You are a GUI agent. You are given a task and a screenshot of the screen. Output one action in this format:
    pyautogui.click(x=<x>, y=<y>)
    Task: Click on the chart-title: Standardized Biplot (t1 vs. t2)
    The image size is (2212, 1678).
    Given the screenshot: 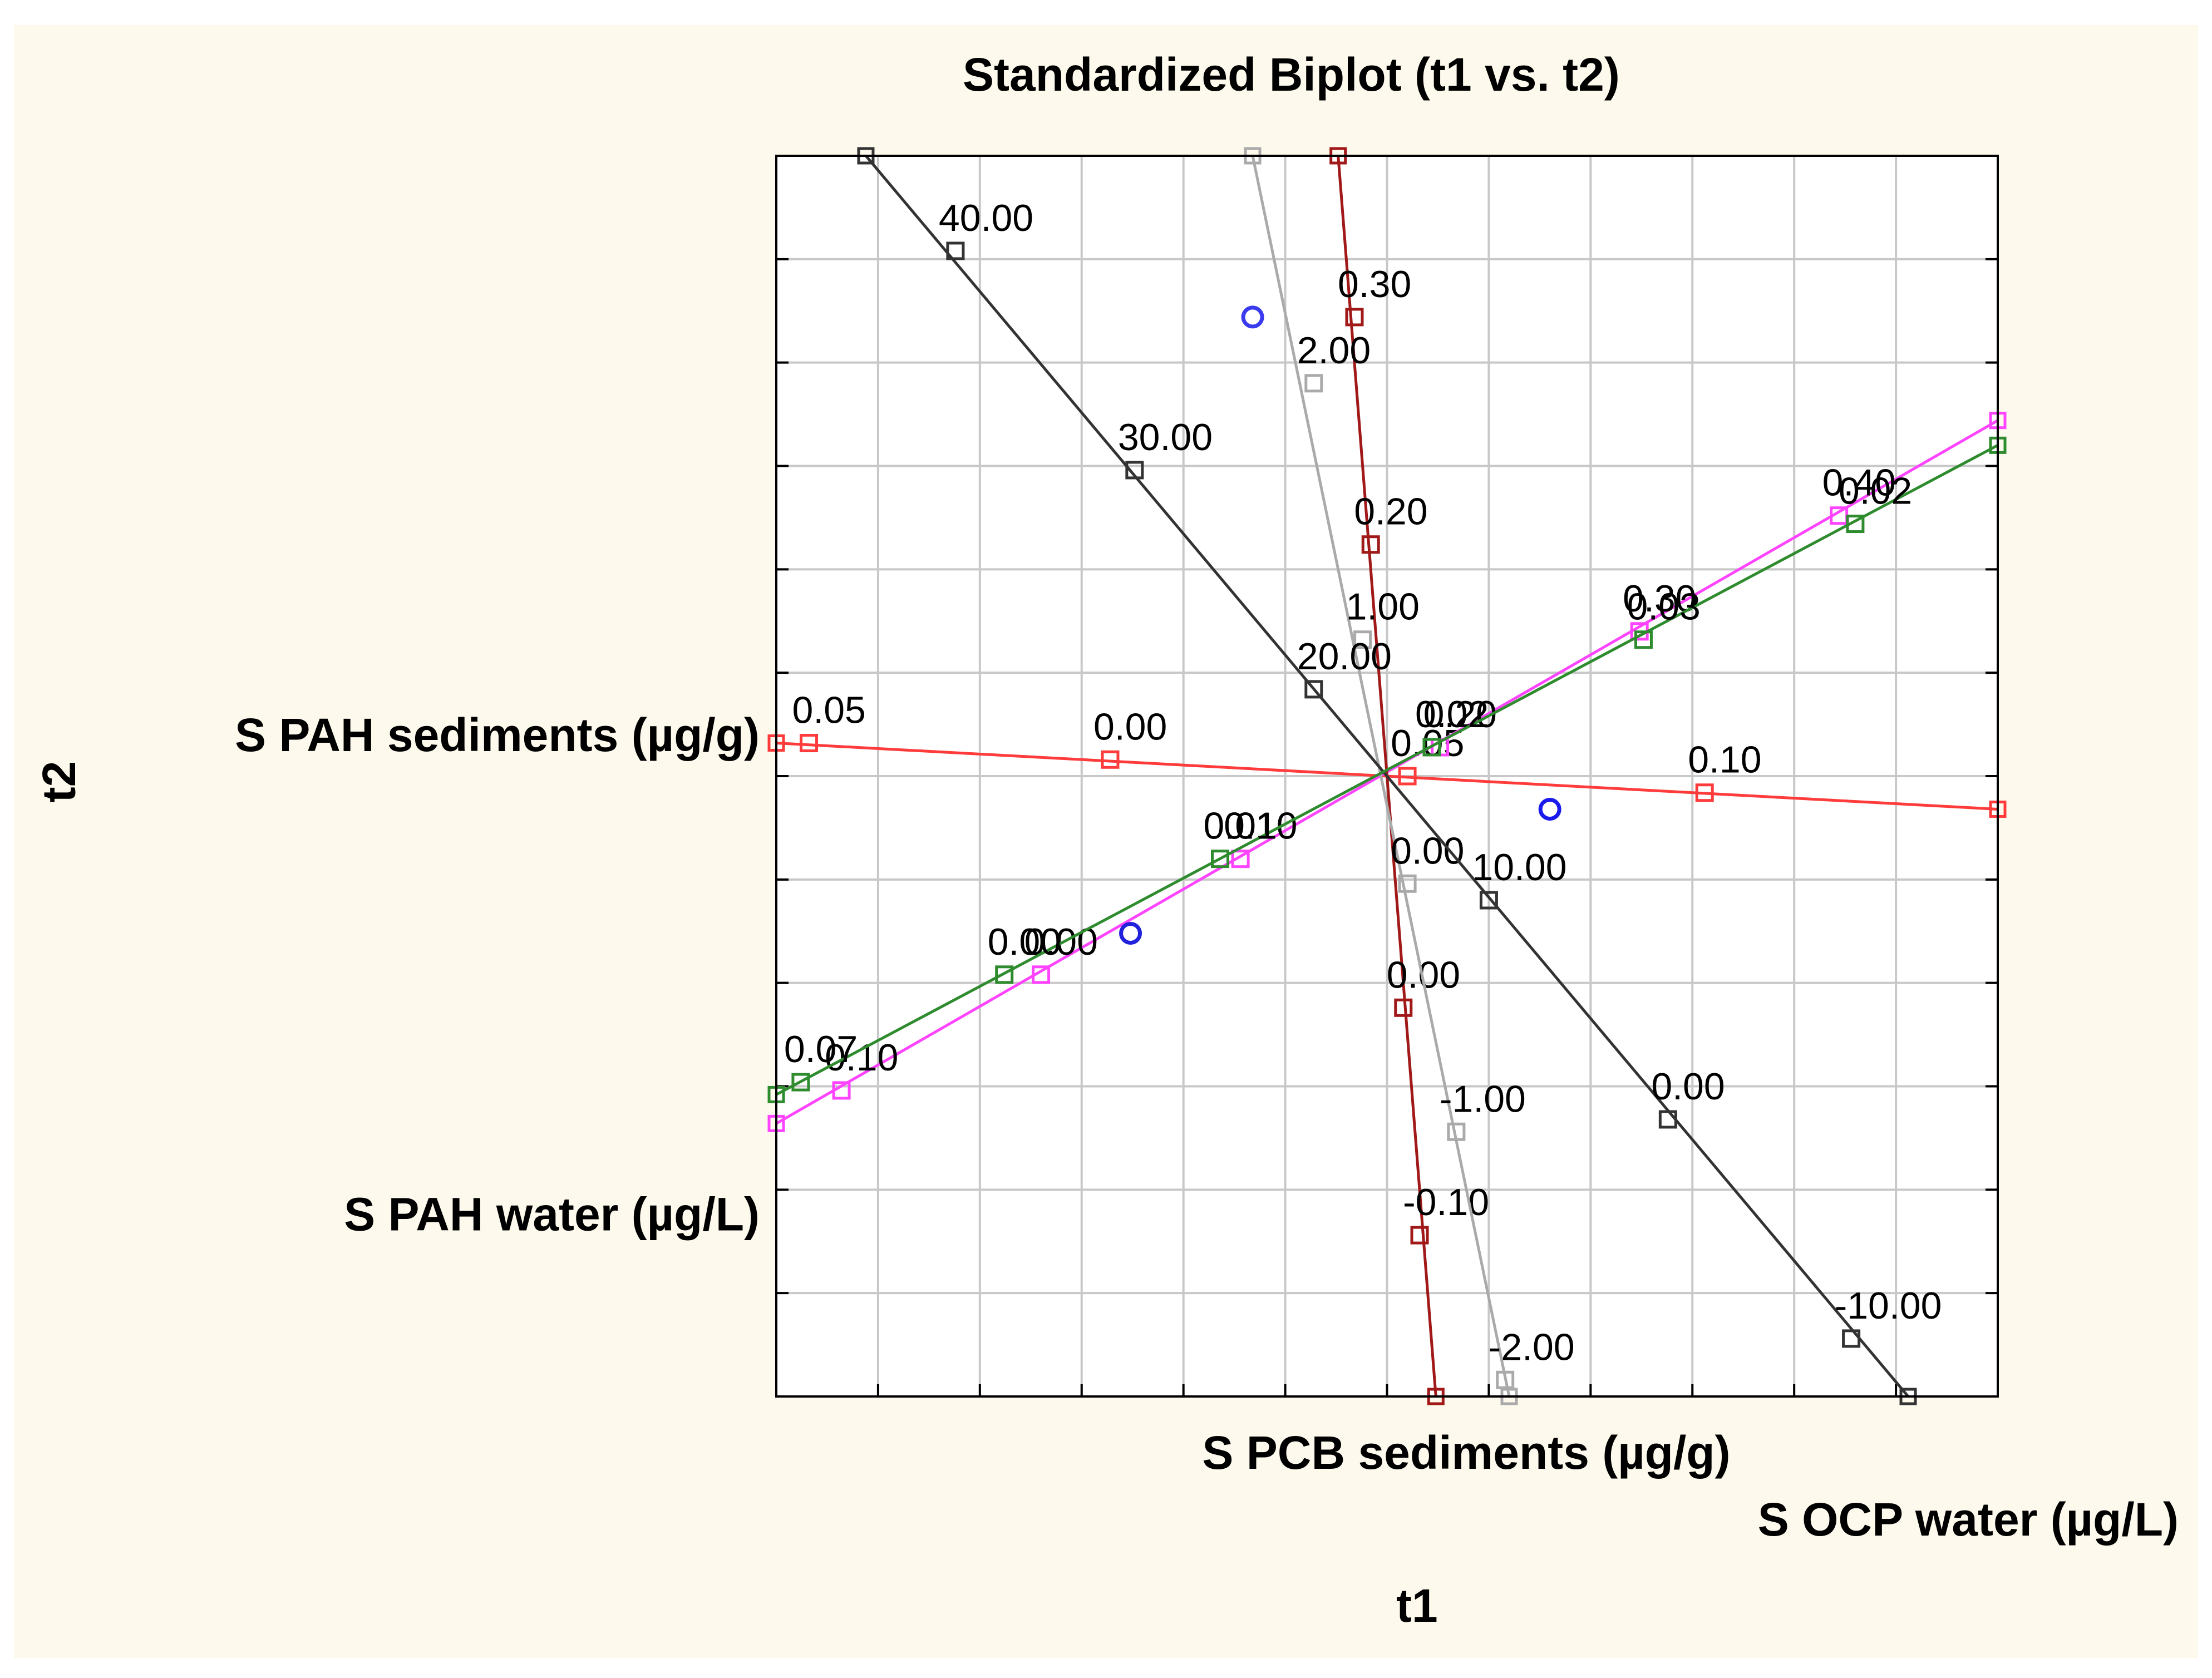 What is the action you would take?
    pyautogui.click(x=1291, y=74)
    